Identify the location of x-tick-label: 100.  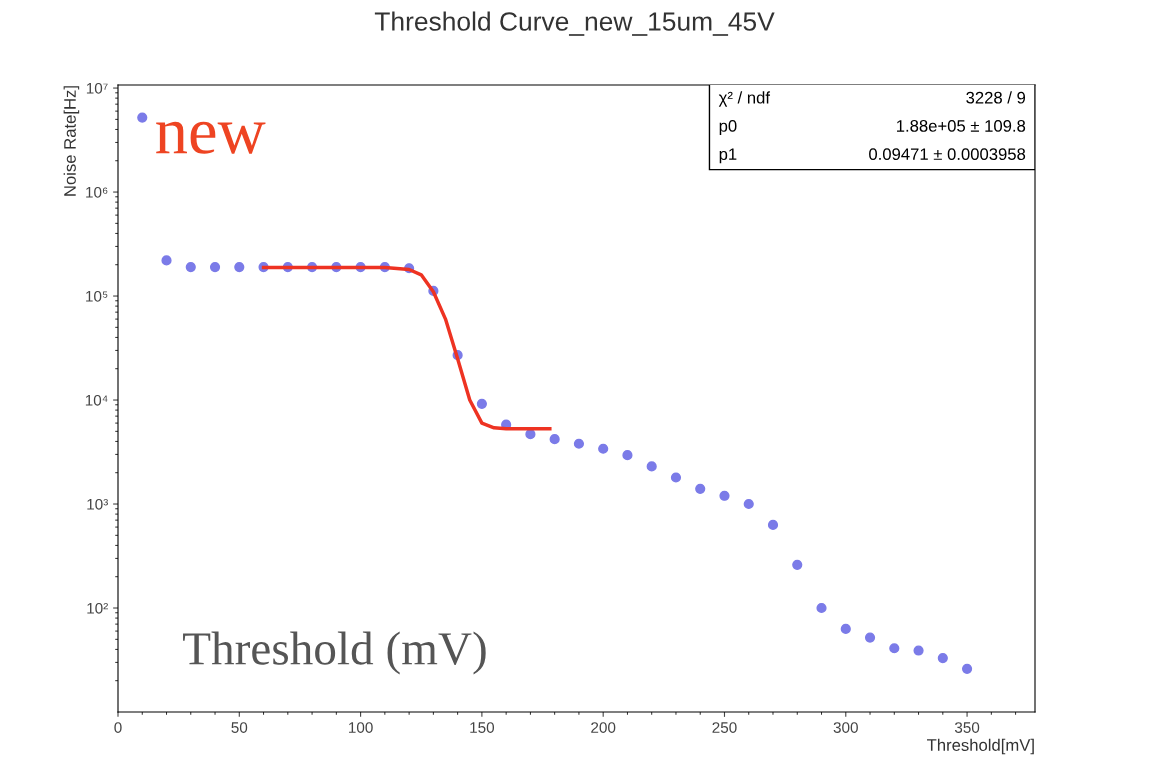
(361, 727).